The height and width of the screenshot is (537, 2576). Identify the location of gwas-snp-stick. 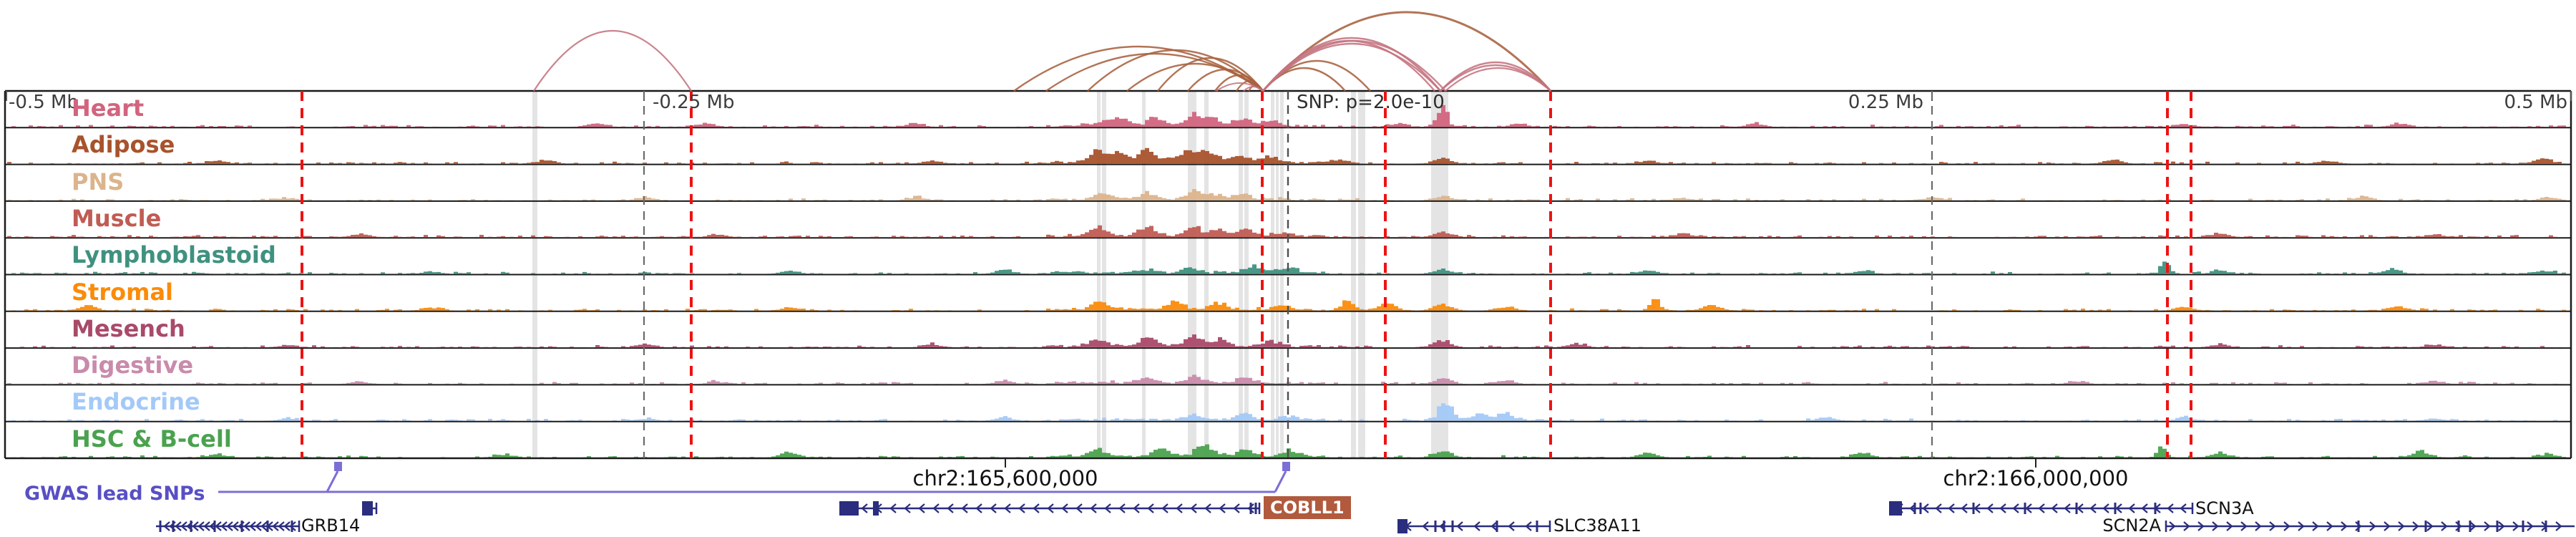
(332, 481).